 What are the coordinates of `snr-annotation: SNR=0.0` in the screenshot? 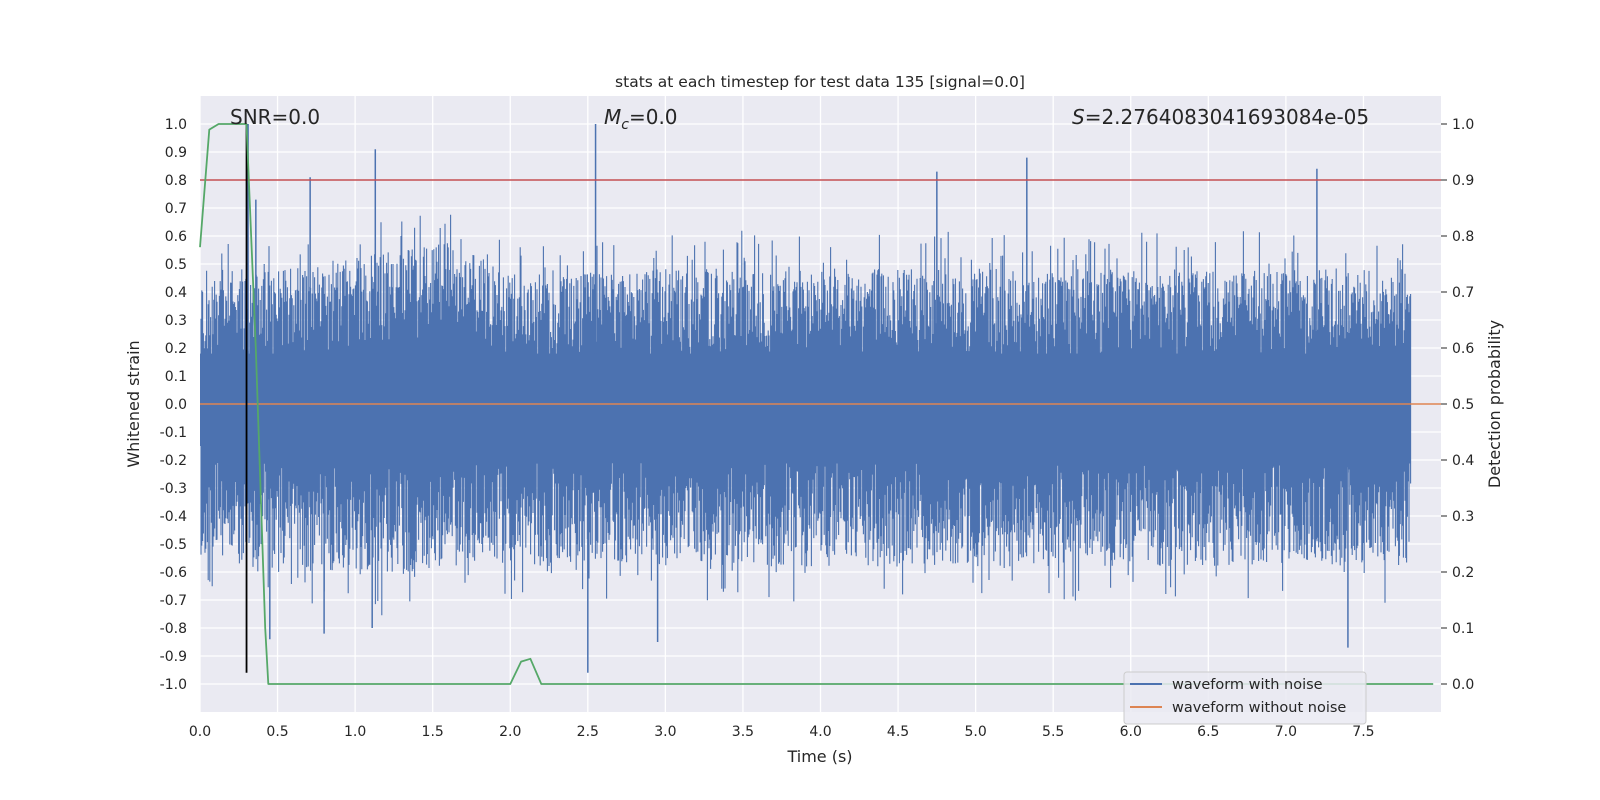 It's located at (275, 117).